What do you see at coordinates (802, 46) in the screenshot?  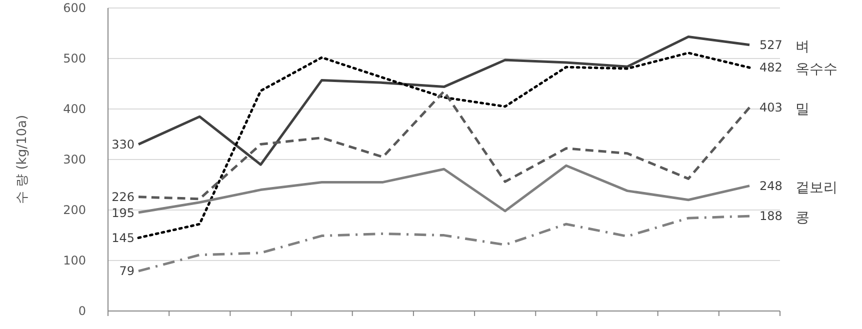 I see `text: 벼` at bounding box center [802, 46].